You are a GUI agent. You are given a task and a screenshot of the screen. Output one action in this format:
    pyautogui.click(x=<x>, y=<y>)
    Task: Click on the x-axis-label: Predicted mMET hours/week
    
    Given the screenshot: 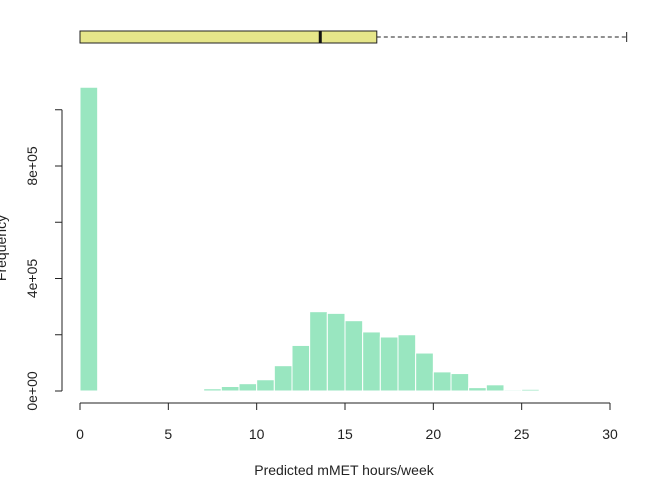 What is the action you would take?
    pyautogui.click(x=344, y=470)
    